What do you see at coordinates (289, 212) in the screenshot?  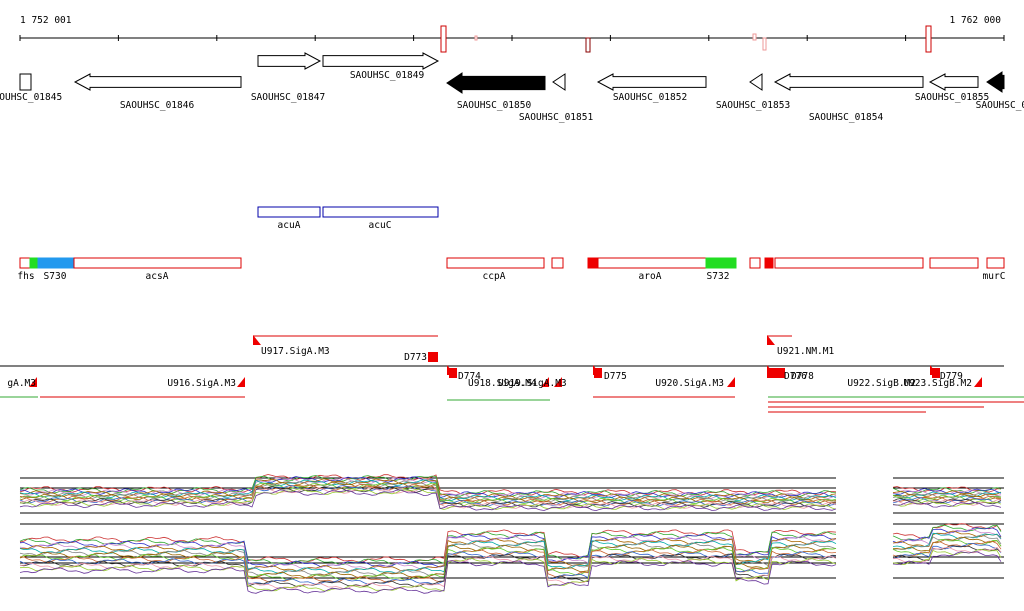 I see `operon-box` at bounding box center [289, 212].